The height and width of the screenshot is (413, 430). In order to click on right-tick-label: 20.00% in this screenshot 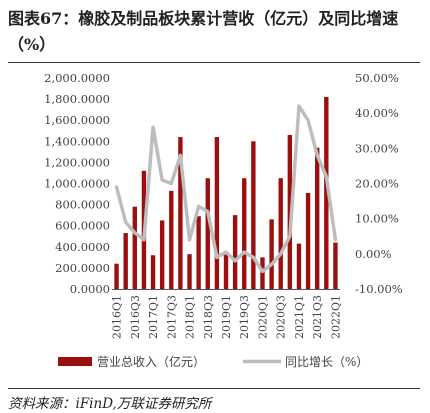, I will do `click(377, 184)`.